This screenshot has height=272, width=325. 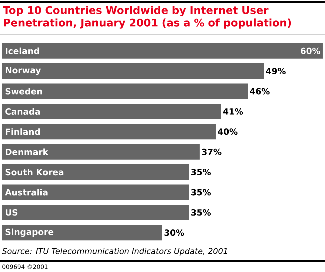 I want to click on data-label: 40%, so click(x=228, y=132).